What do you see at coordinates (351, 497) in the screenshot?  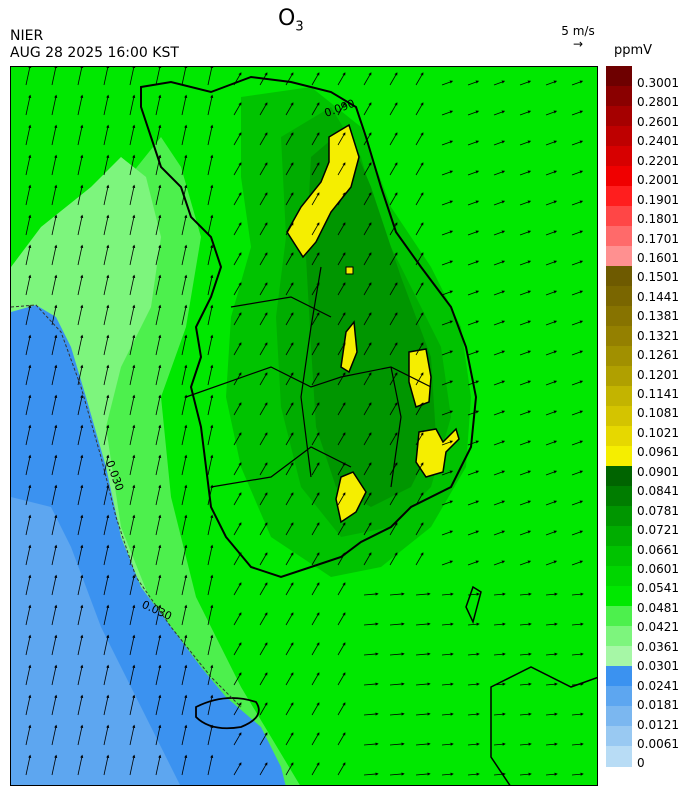 I see `ozone-hotspot-south` at bounding box center [351, 497].